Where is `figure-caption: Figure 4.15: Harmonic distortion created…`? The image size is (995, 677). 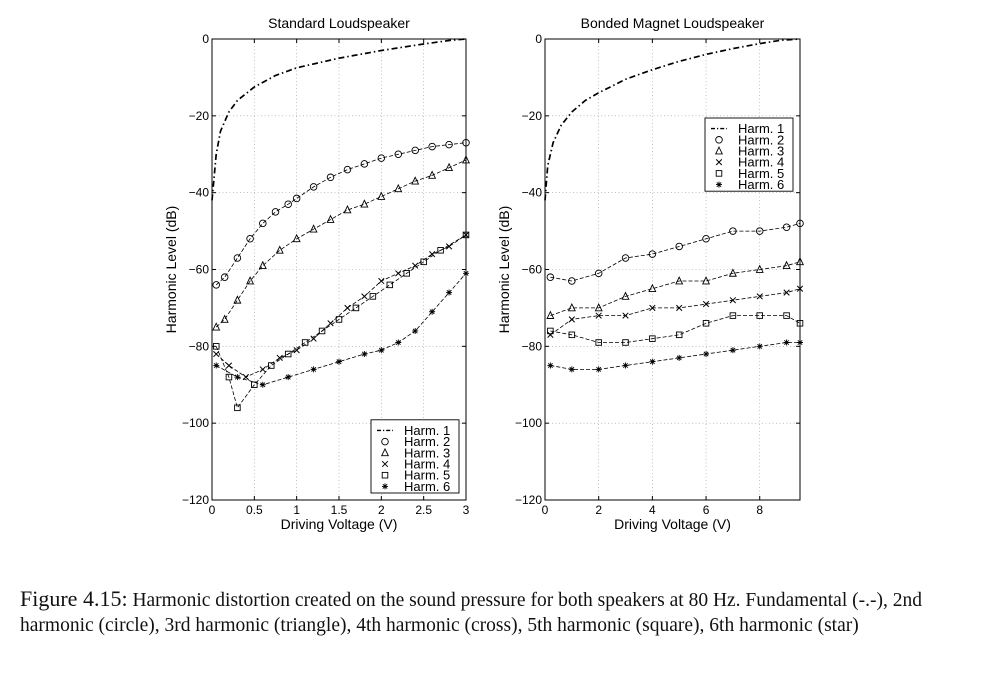 figure-caption: Figure 4.15: Harmonic distortion created… is located at coordinates (497, 612).